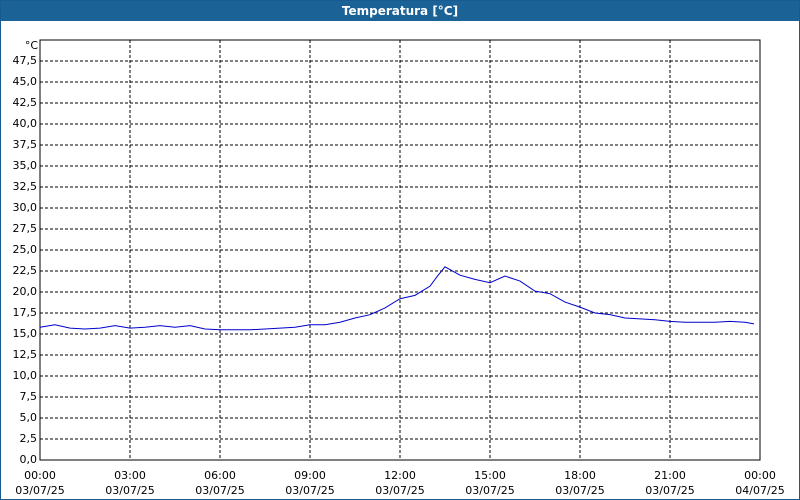  I want to click on y-tick-label: 47,5, so click(25, 60).